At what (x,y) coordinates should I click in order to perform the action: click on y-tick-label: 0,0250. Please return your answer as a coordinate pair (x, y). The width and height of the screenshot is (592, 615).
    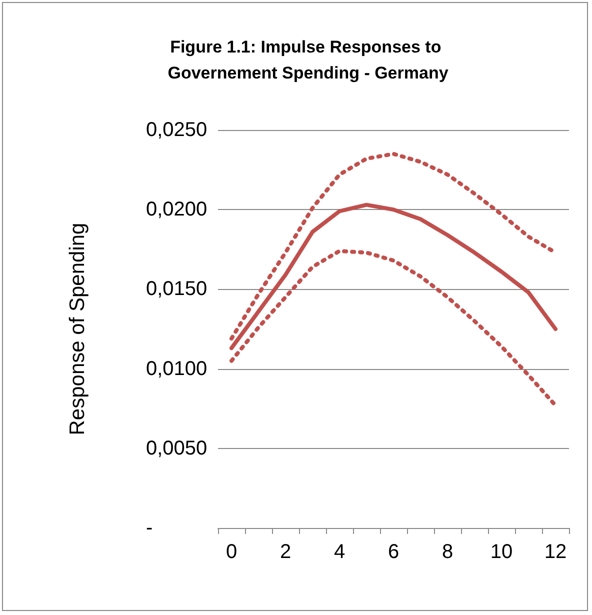
    Looking at the image, I should click on (177, 130).